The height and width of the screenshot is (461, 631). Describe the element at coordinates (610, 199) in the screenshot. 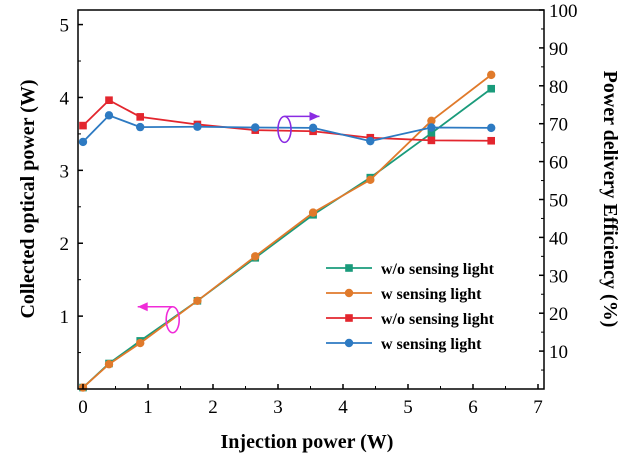

I see `y-right-axis-title: Power delivery Efficiency (%)` at that location.